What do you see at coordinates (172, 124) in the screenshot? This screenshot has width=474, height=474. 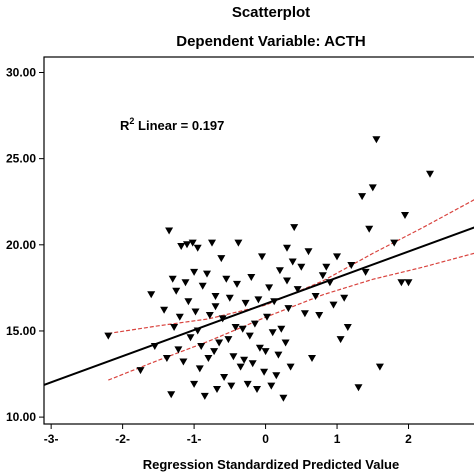 I see `r2-annotation: R2 Linear = 0.197` at bounding box center [172, 124].